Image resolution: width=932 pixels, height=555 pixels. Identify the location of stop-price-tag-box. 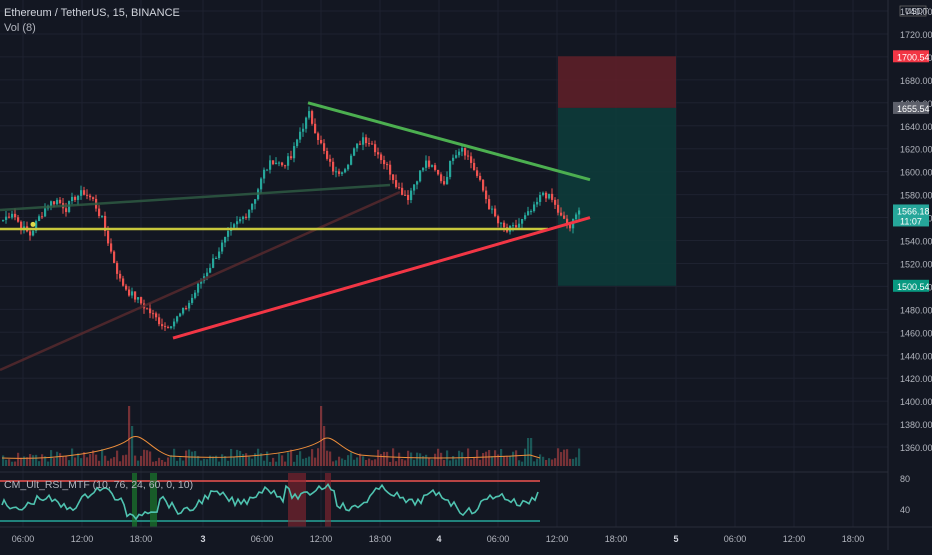
(911, 56).